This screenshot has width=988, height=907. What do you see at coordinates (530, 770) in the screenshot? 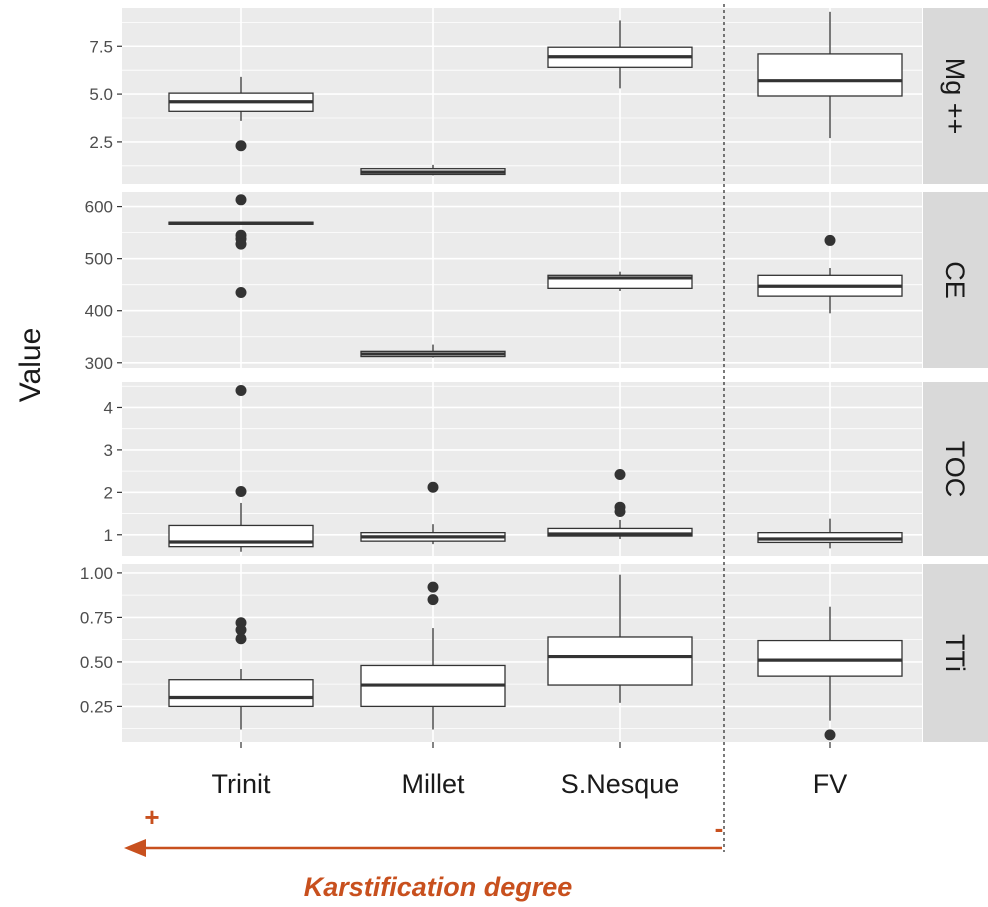
I see `x-category-labels: Trinit Millet S.Nesque FV` at bounding box center [530, 770].